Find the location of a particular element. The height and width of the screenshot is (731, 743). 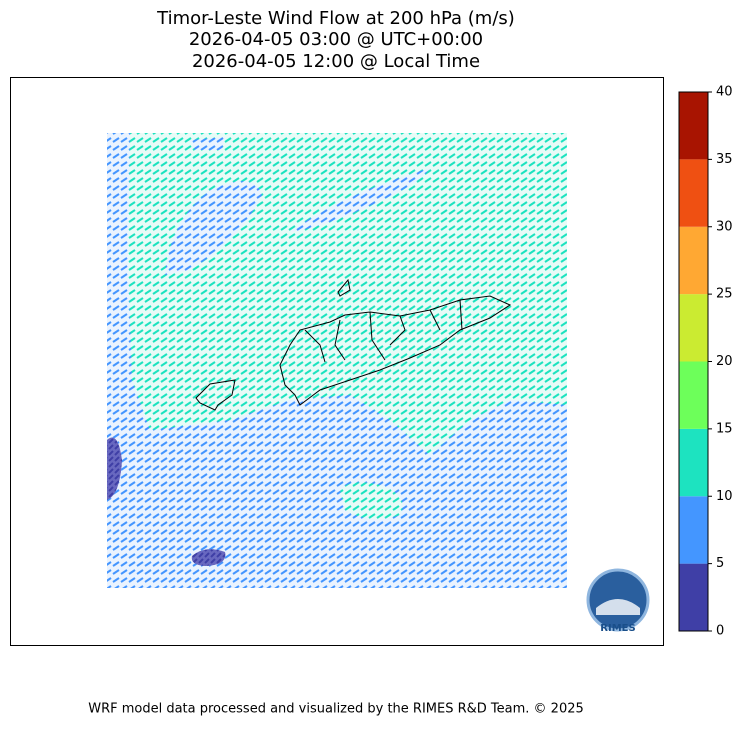

logo: RIMES is located at coordinates (618, 601).